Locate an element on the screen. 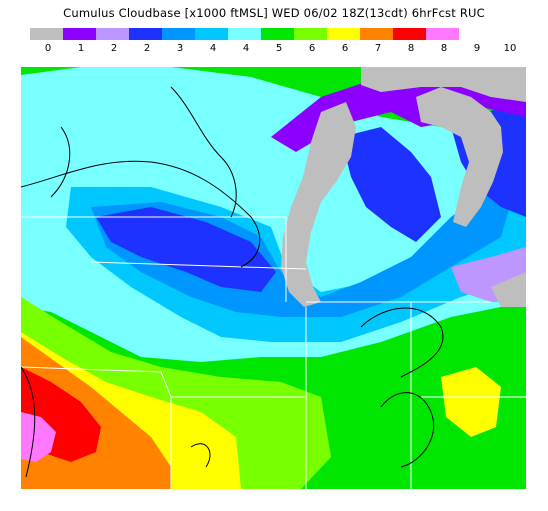 The height and width of the screenshot is (511, 548). lake-superior is located at coordinates (443, 84).